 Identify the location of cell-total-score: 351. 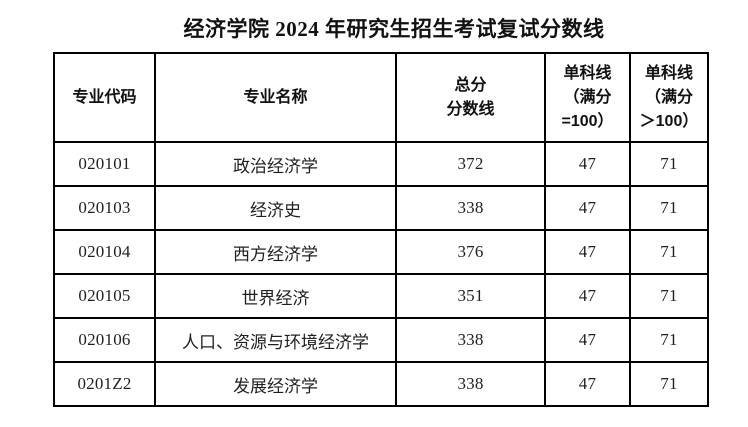
(470, 296).